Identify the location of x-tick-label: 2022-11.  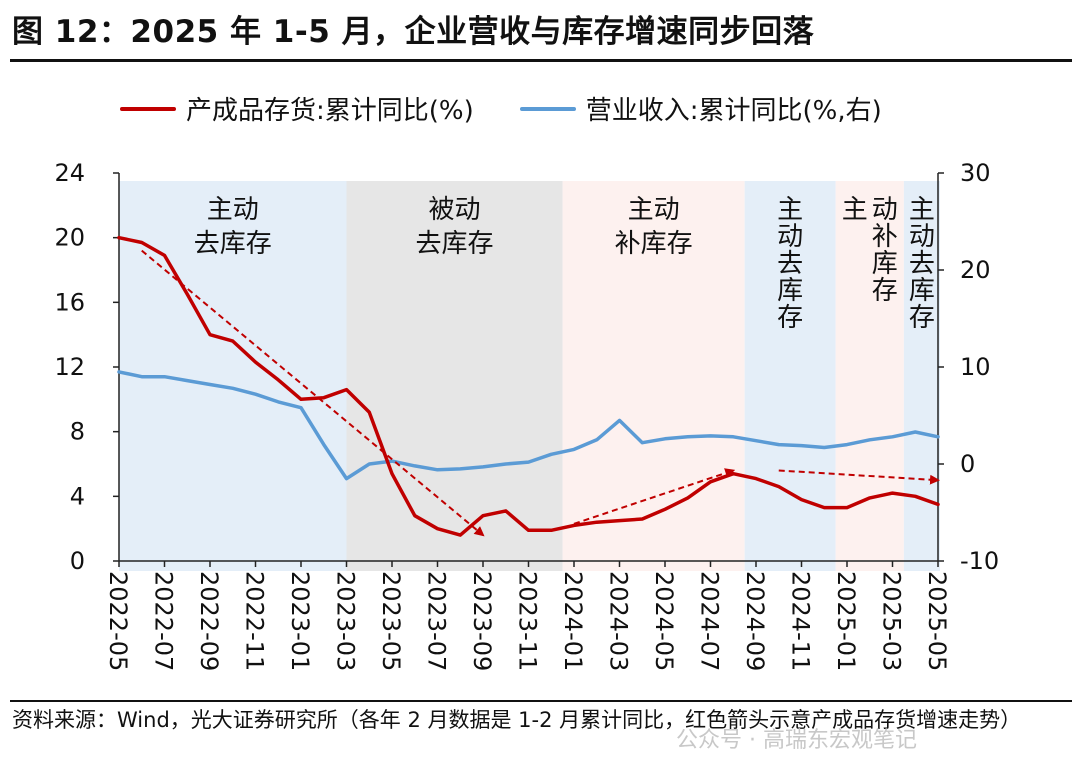
(255, 621).